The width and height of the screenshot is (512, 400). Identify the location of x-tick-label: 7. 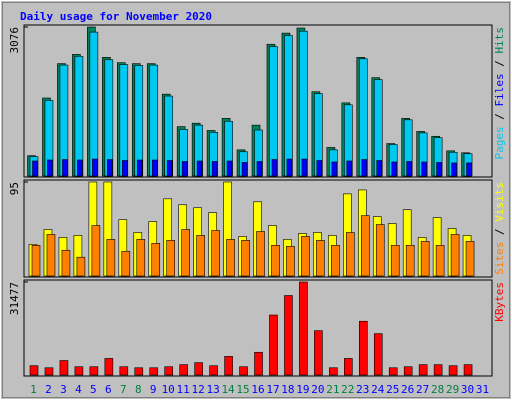
(123, 389).